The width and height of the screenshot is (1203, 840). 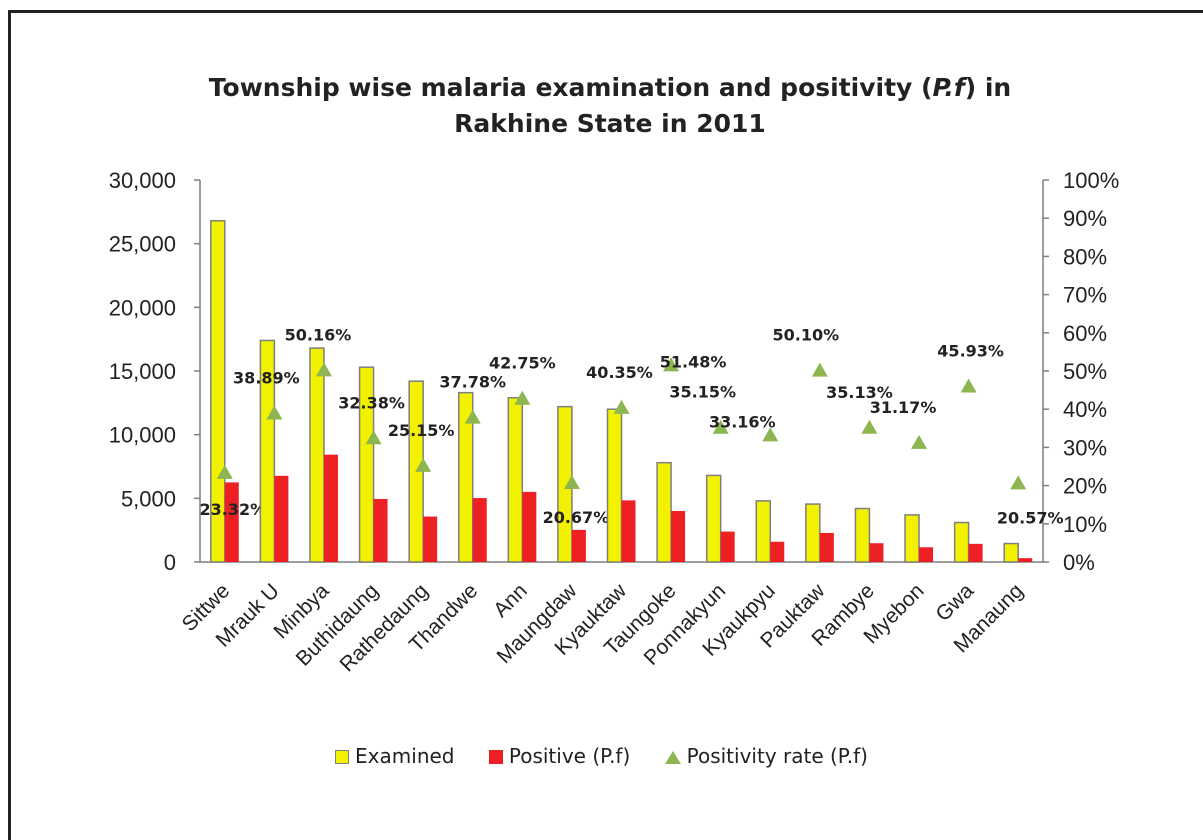 I want to click on rate-data-label: 20.67%, so click(x=576, y=517).